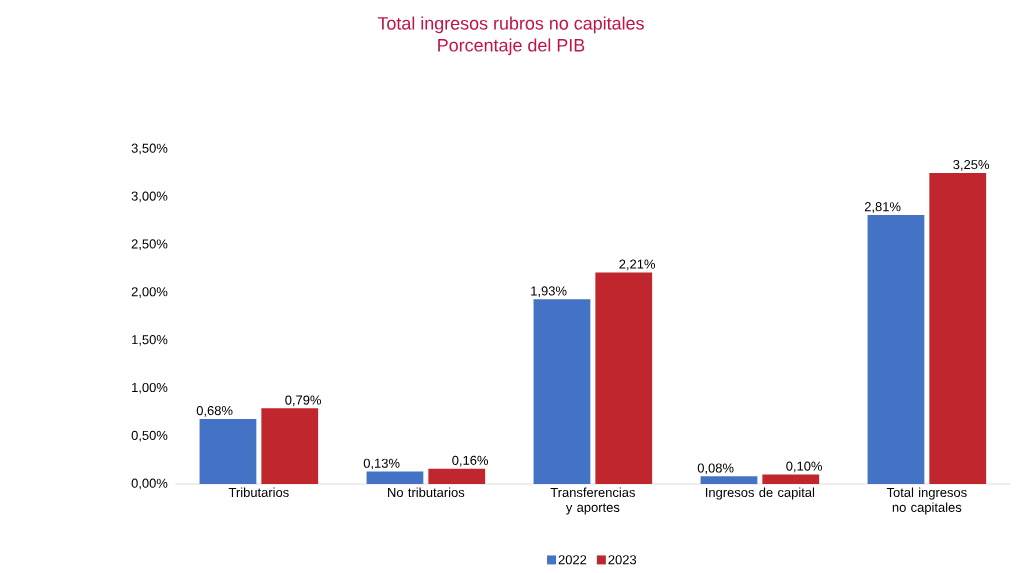 Image resolution: width=1023 pixels, height=573 pixels. Describe the element at coordinates (592, 501) in the screenshot. I see `x-tick-label: Transferencias y aportes` at that location.